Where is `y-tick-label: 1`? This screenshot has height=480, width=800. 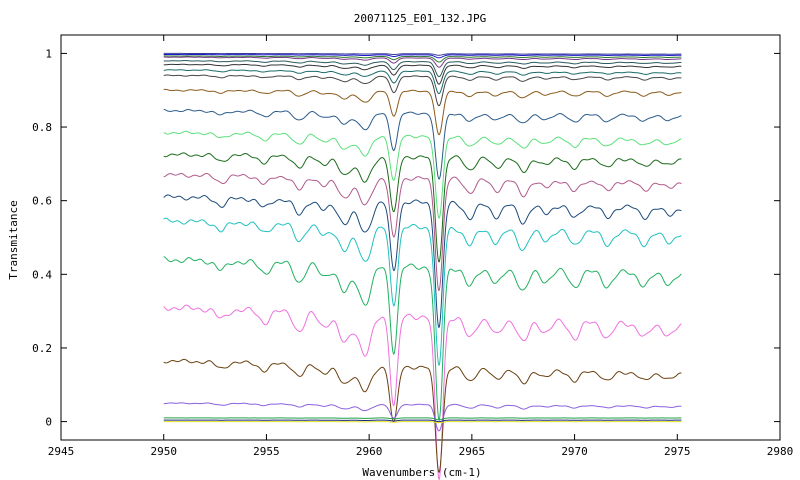
y-tick-label: 1 is located at coordinates (48, 53).